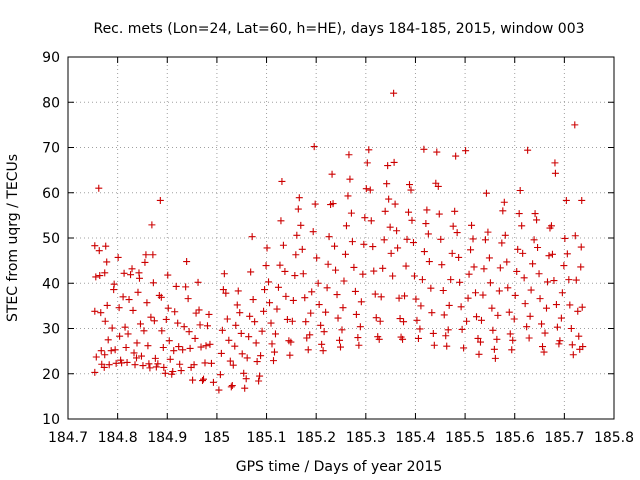 This screenshot has width=640, height=480. Describe the element at coordinates (316, 438) in the screenshot. I see `x-tick-label: 185.2` at that location.